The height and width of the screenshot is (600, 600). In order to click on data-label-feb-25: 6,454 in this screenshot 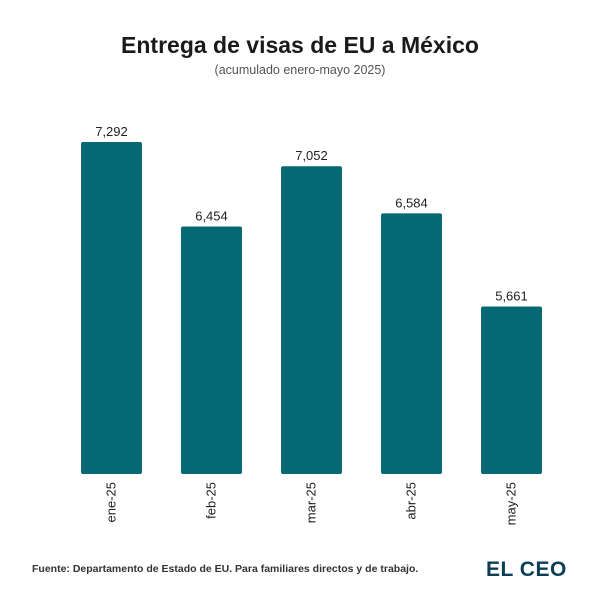, I will do `click(211, 216)`.